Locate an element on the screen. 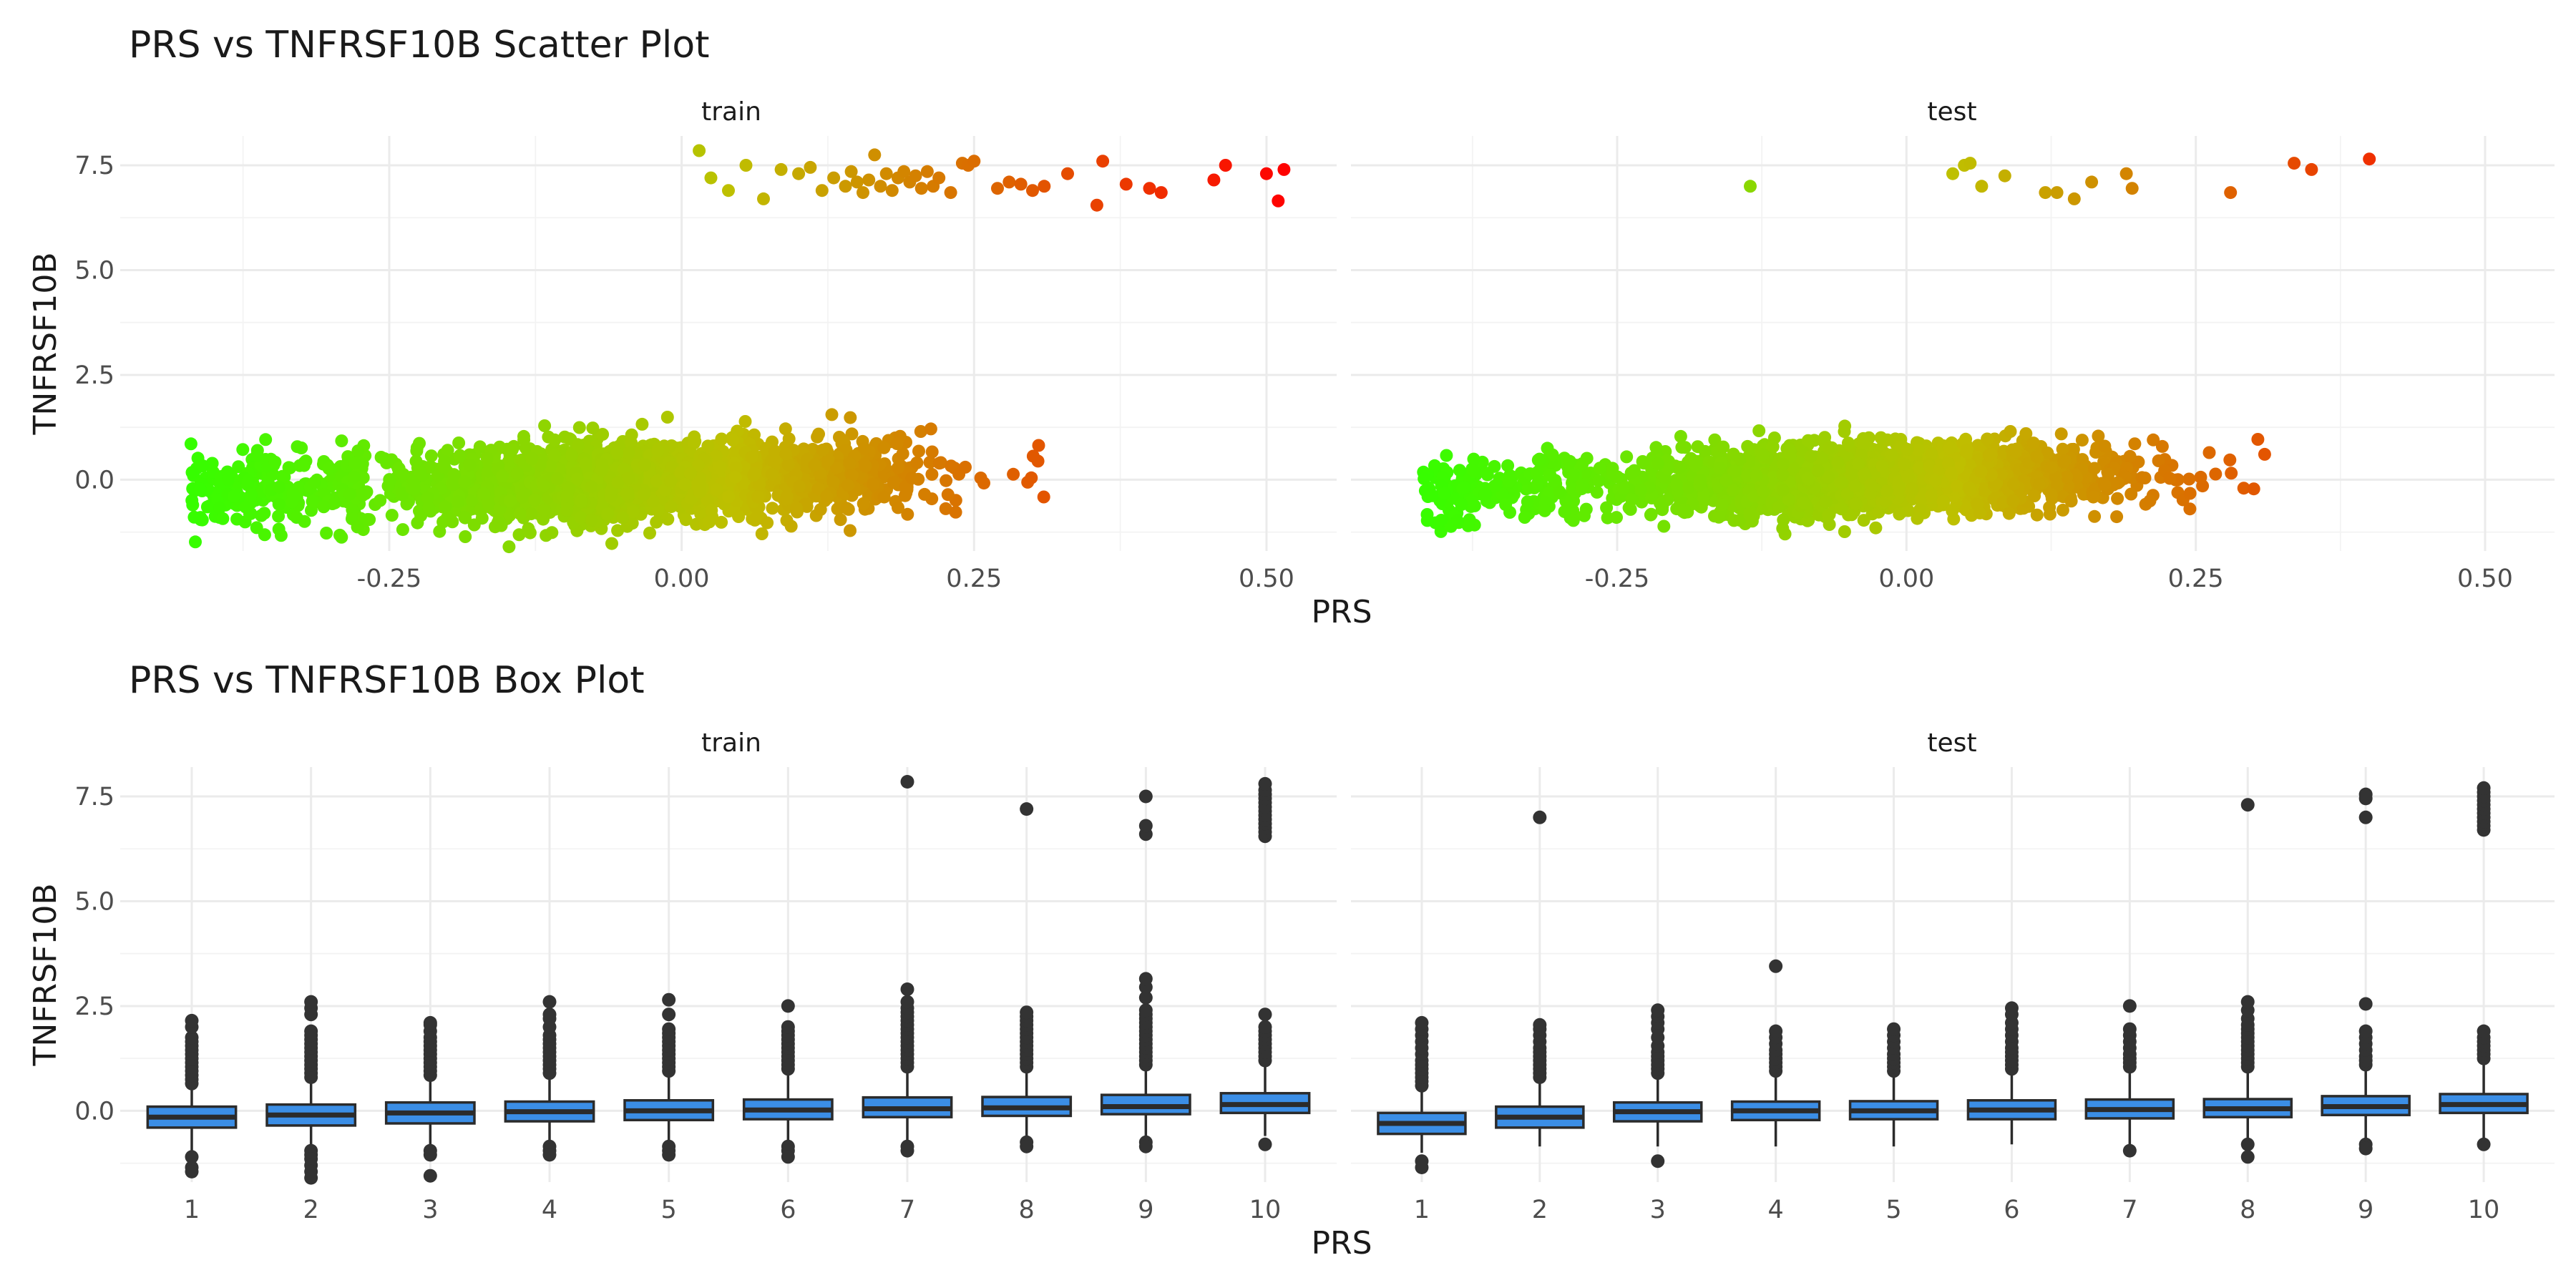 The height and width of the screenshot is (1288, 2576). x-tick-label: 0.25 is located at coordinates (974, 579).